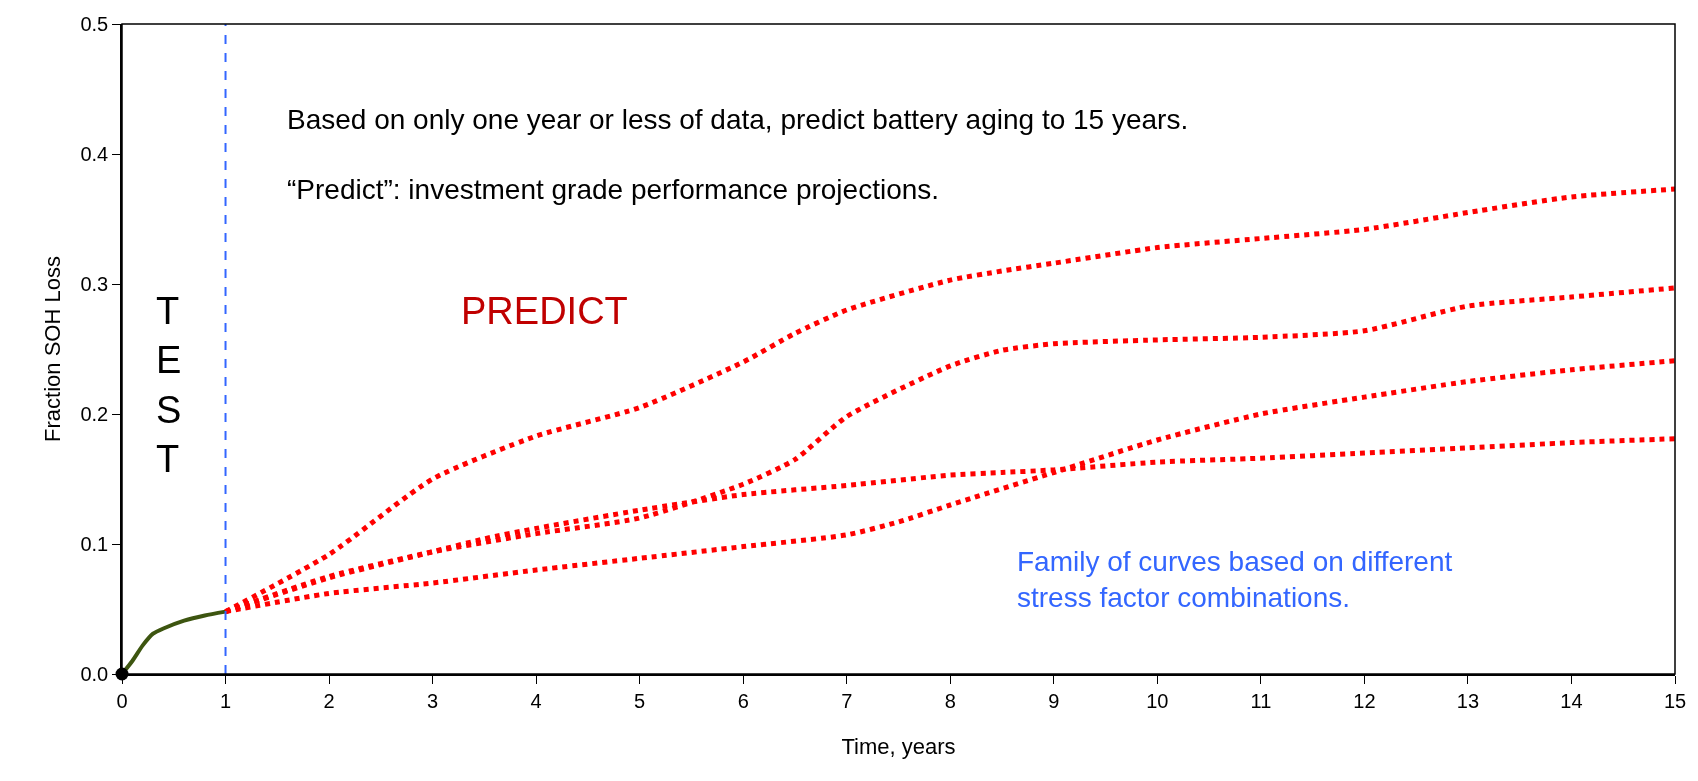 The width and height of the screenshot is (1698, 781). Describe the element at coordinates (613, 189) in the screenshot. I see `annotation: “Predict”: investment grade performance projections.` at that location.